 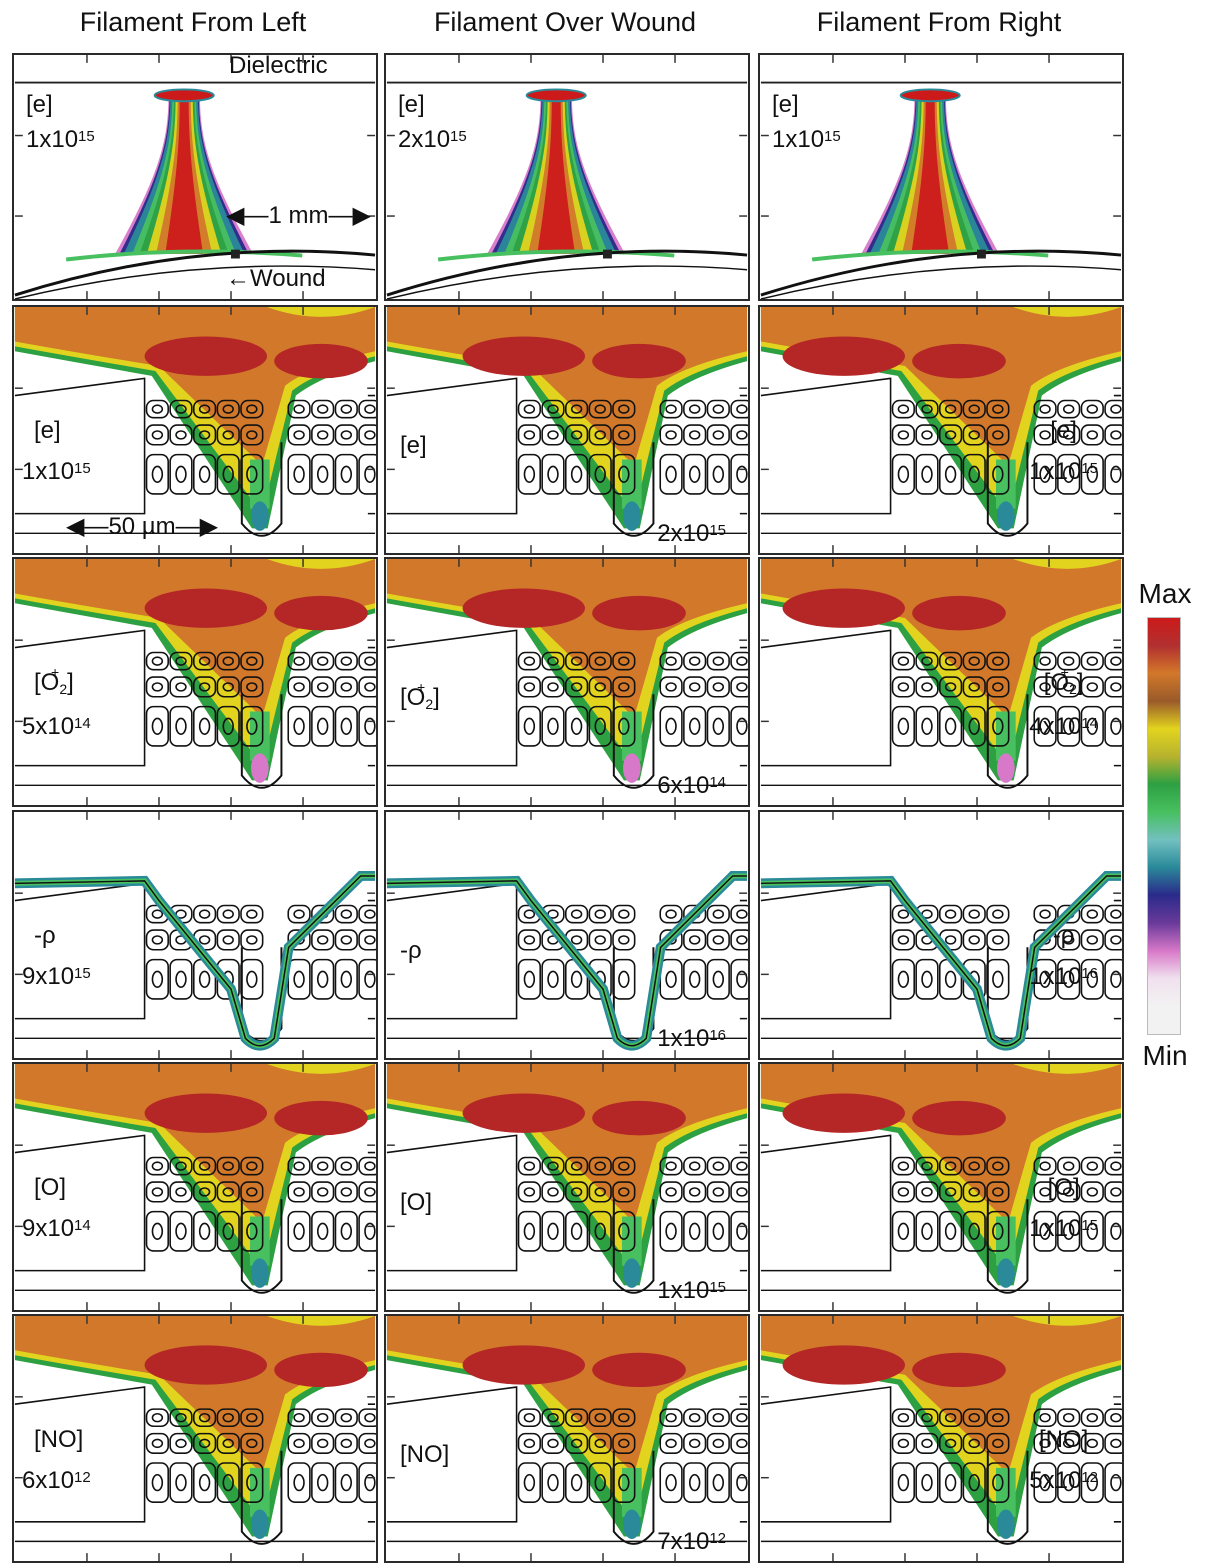 I want to click on species-label: -ρ 1x10¹⁶, so click(x=1063, y=956).